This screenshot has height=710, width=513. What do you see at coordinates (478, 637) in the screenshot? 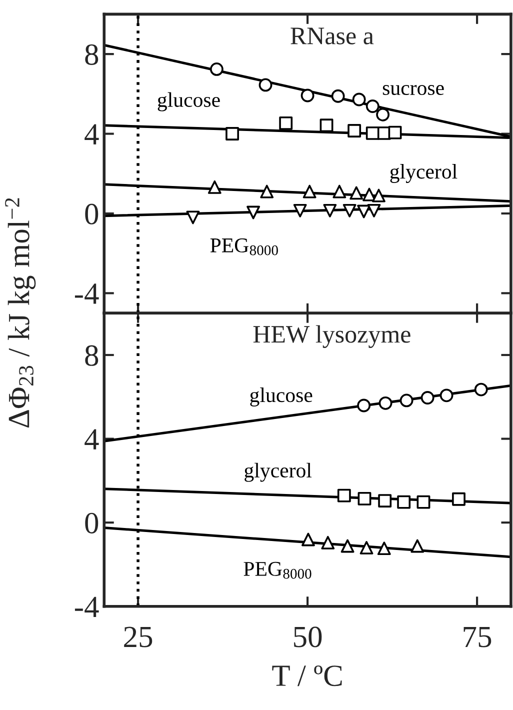
I see `x-tick-label: 75` at bounding box center [478, 637].